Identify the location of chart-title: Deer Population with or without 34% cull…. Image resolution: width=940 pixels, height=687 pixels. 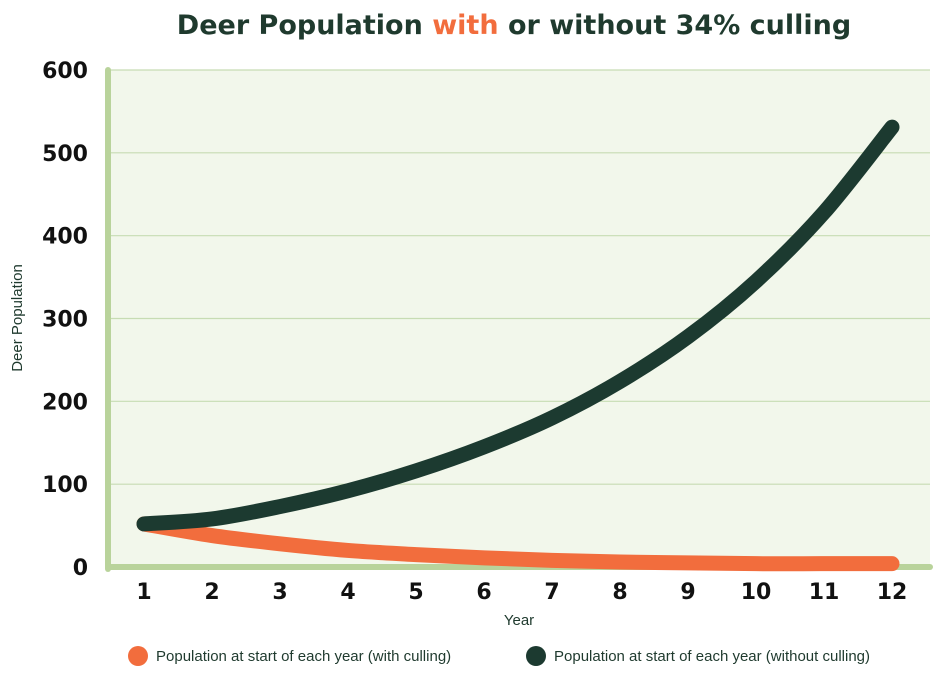
(514, 25).